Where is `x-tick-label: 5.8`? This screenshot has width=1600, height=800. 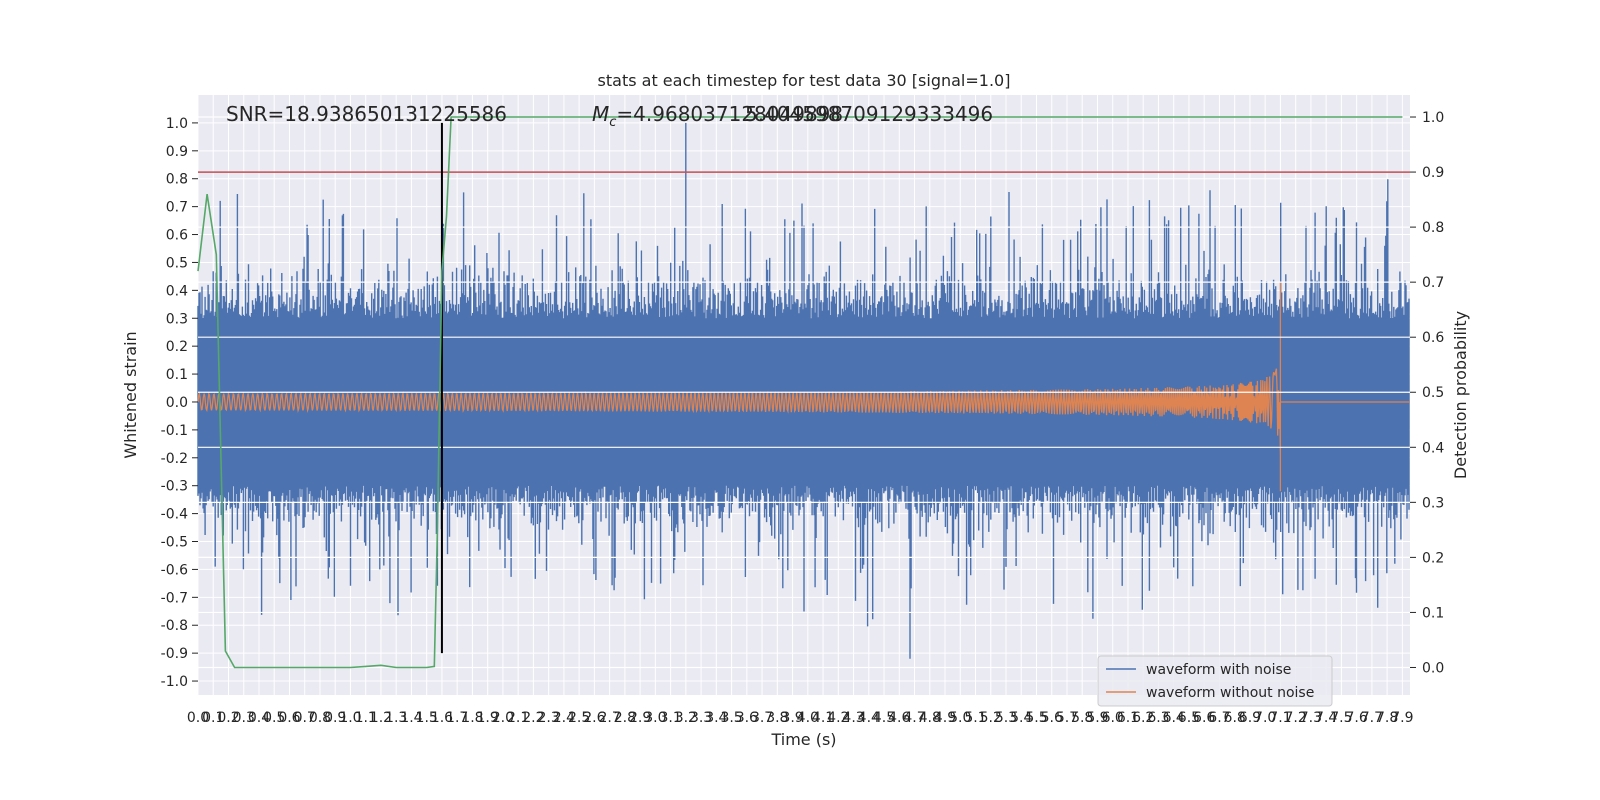 x-tick-label: 5.8 is located at coordinates (1082, 718).